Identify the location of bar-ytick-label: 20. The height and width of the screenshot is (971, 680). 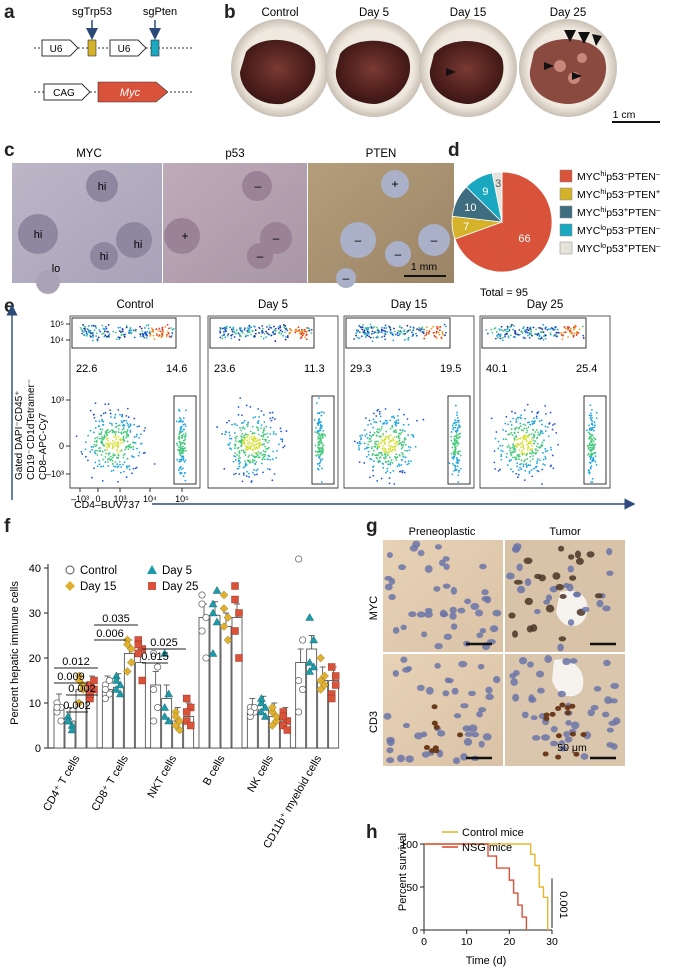
(35, 659).